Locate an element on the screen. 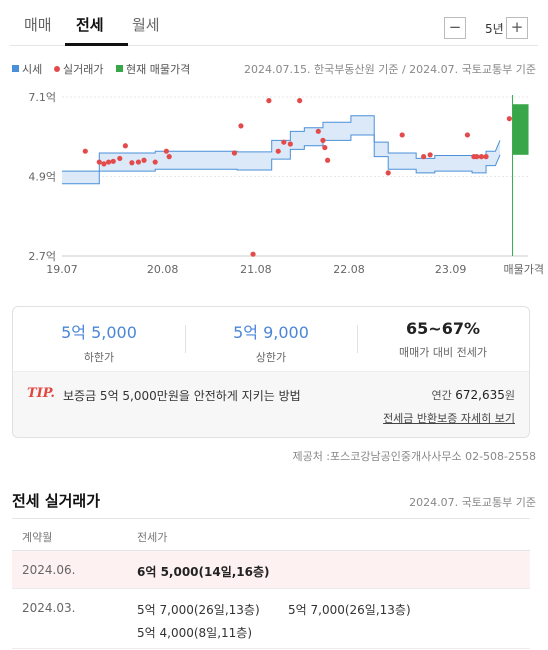 The image size is (548, 650). trade-type-tabs: 매매 전세 월세 − 5년 + is located at coordinates (274, 23).